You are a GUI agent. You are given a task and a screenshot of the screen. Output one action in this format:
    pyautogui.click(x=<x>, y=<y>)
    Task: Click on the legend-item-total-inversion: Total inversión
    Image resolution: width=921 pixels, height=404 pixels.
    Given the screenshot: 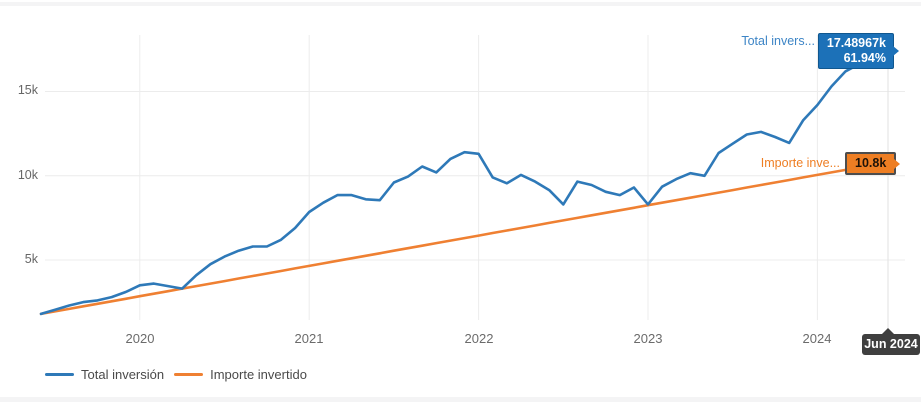 What is the action you would take?
    pyautogui.click(x=104, y=374)
    